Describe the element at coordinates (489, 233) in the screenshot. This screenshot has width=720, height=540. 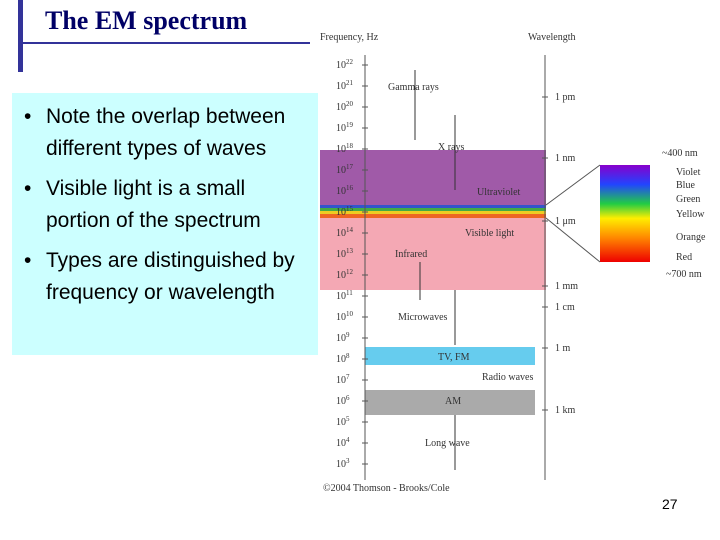
I see `band-label: Visible light` at that location.